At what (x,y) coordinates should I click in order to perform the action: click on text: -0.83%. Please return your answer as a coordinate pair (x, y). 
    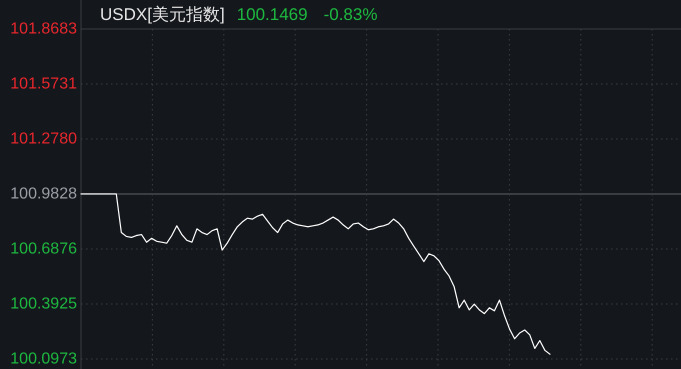
    Looking at the image, I should click on (351, 14).